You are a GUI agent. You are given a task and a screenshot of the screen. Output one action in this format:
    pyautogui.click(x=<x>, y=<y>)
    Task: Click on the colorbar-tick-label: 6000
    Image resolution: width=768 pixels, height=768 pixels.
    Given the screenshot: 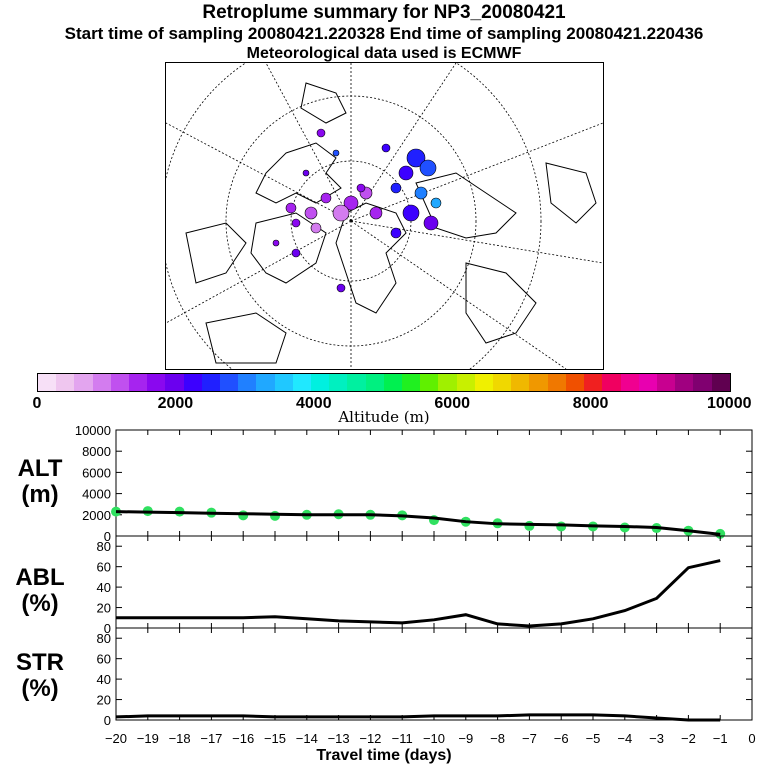 What is the action you would take?
    pyautogui.click(x=452, y=403)
    